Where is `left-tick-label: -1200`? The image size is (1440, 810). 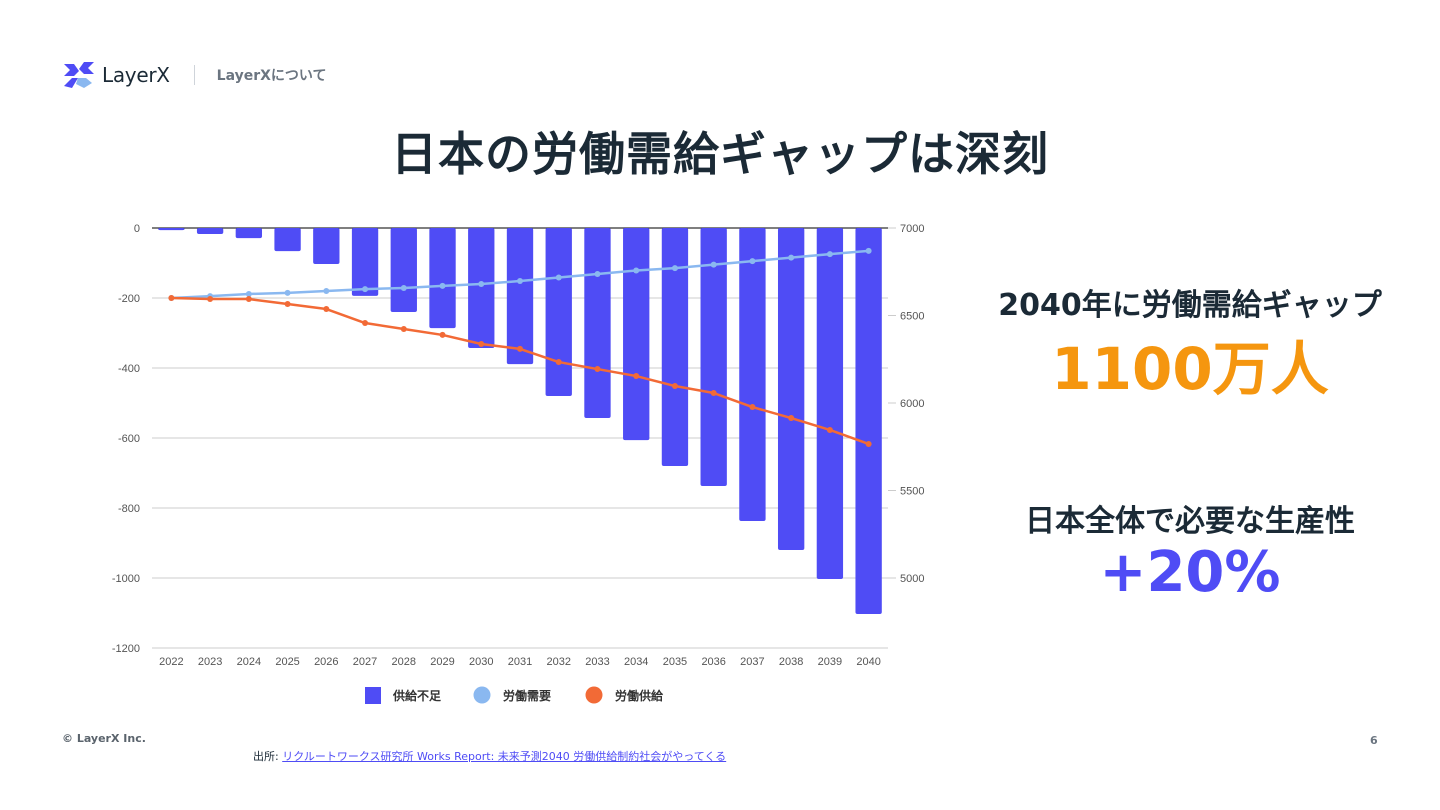
left-tick-label: -1200 is located at coordinates (126, 649).